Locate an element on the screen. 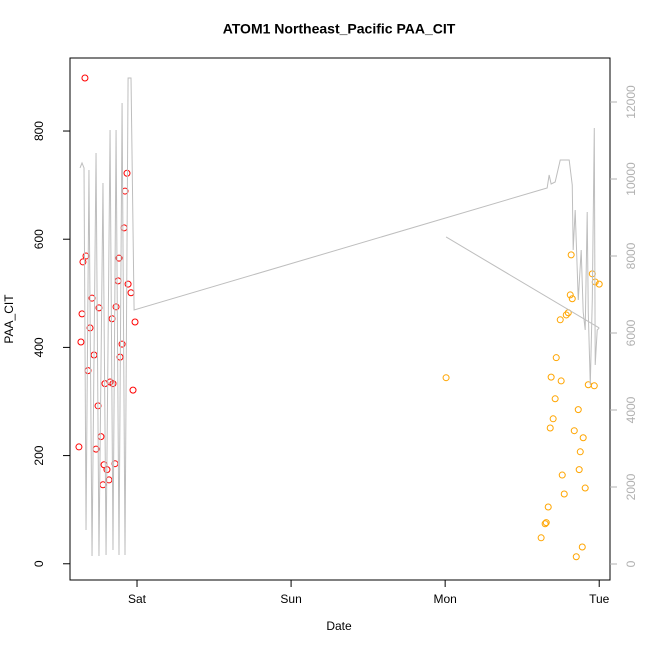 The height and width of the screenshot is (650, 650). chart-title: ATOM1 Northeast_Pacific PAA_CIT is located at coordinates (339, 29).